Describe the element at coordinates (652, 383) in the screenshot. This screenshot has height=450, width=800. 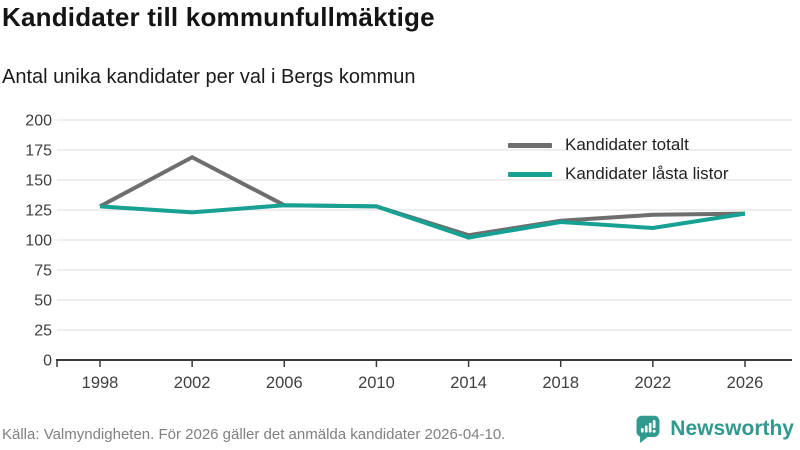
I see `svg-text: 2022` at that location.